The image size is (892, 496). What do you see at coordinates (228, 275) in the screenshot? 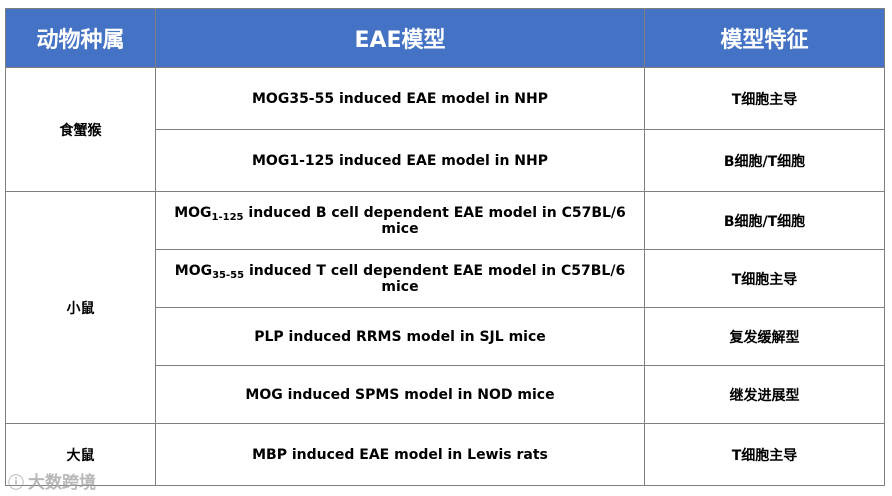
I see `model-subscript: 35-55` at bounding box center [228, 275].